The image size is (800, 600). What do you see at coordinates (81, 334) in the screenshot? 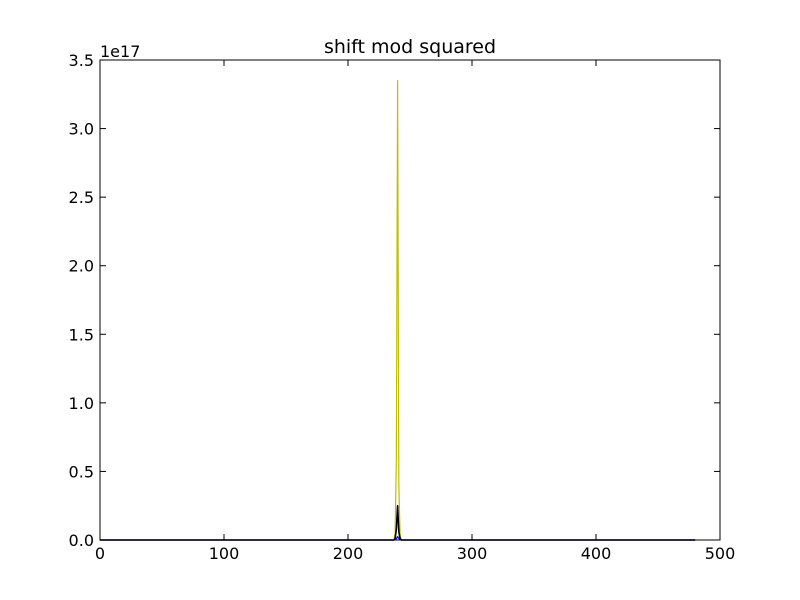
I see `y-tick-label: 1.5` at bounding box center [81, 334].